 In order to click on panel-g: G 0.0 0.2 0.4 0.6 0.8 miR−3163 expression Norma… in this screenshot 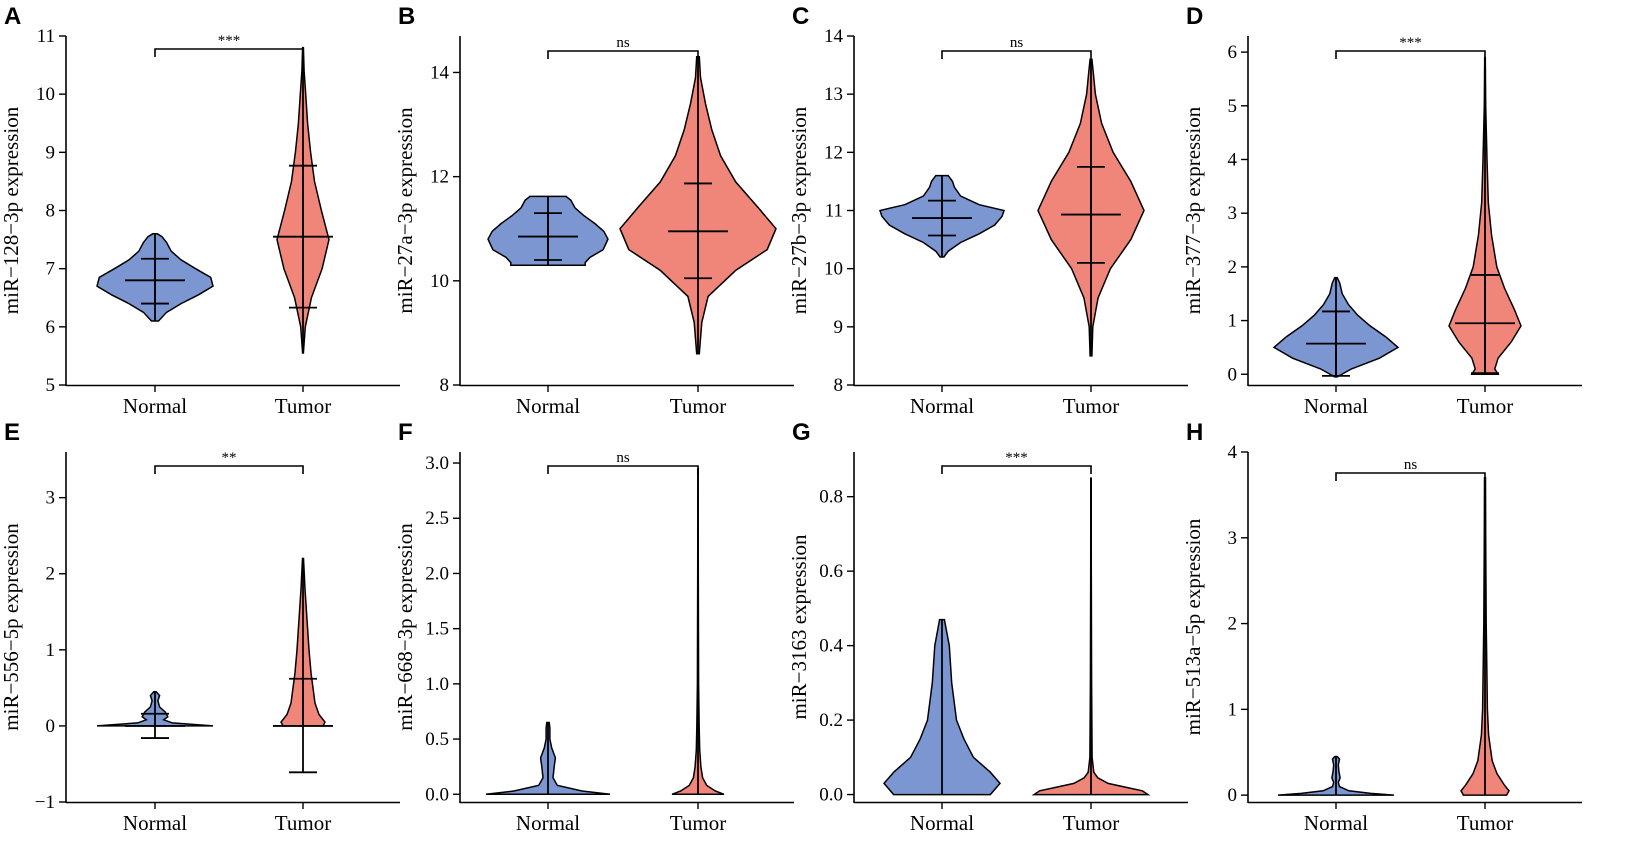, I will do `click(987, 627)`.